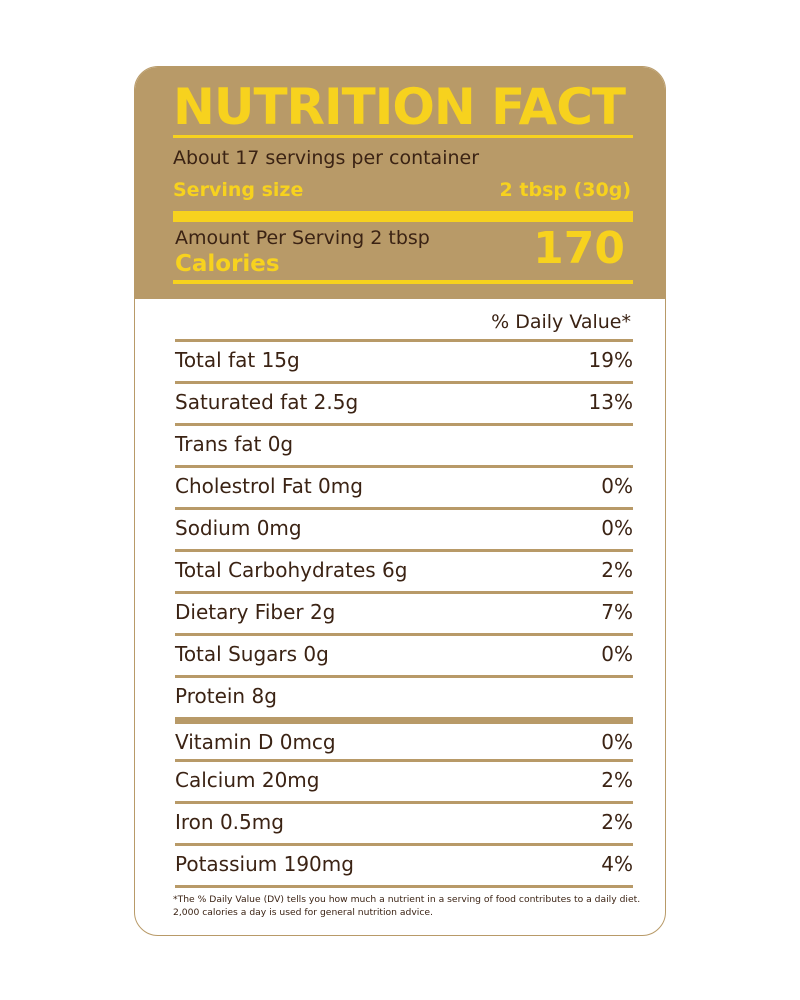 This screenshot has height=1000, width=800. What do you see at coordinates (561, 322) in the screenshot?
I see `daily-value-header: % Daily Value*` at bounding box center [561, 322].